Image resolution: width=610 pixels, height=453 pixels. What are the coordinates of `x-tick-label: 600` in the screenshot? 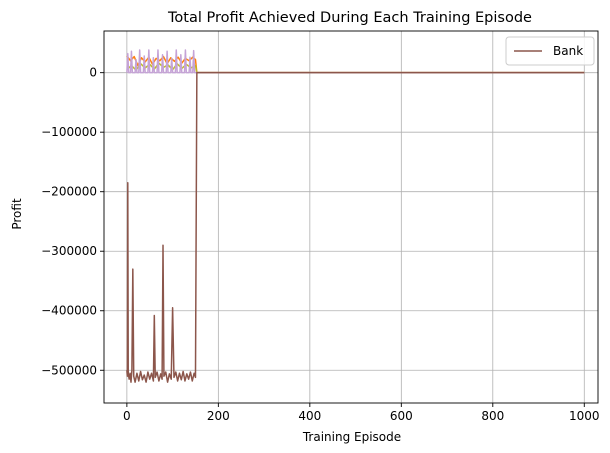 It's located at (401, 416).